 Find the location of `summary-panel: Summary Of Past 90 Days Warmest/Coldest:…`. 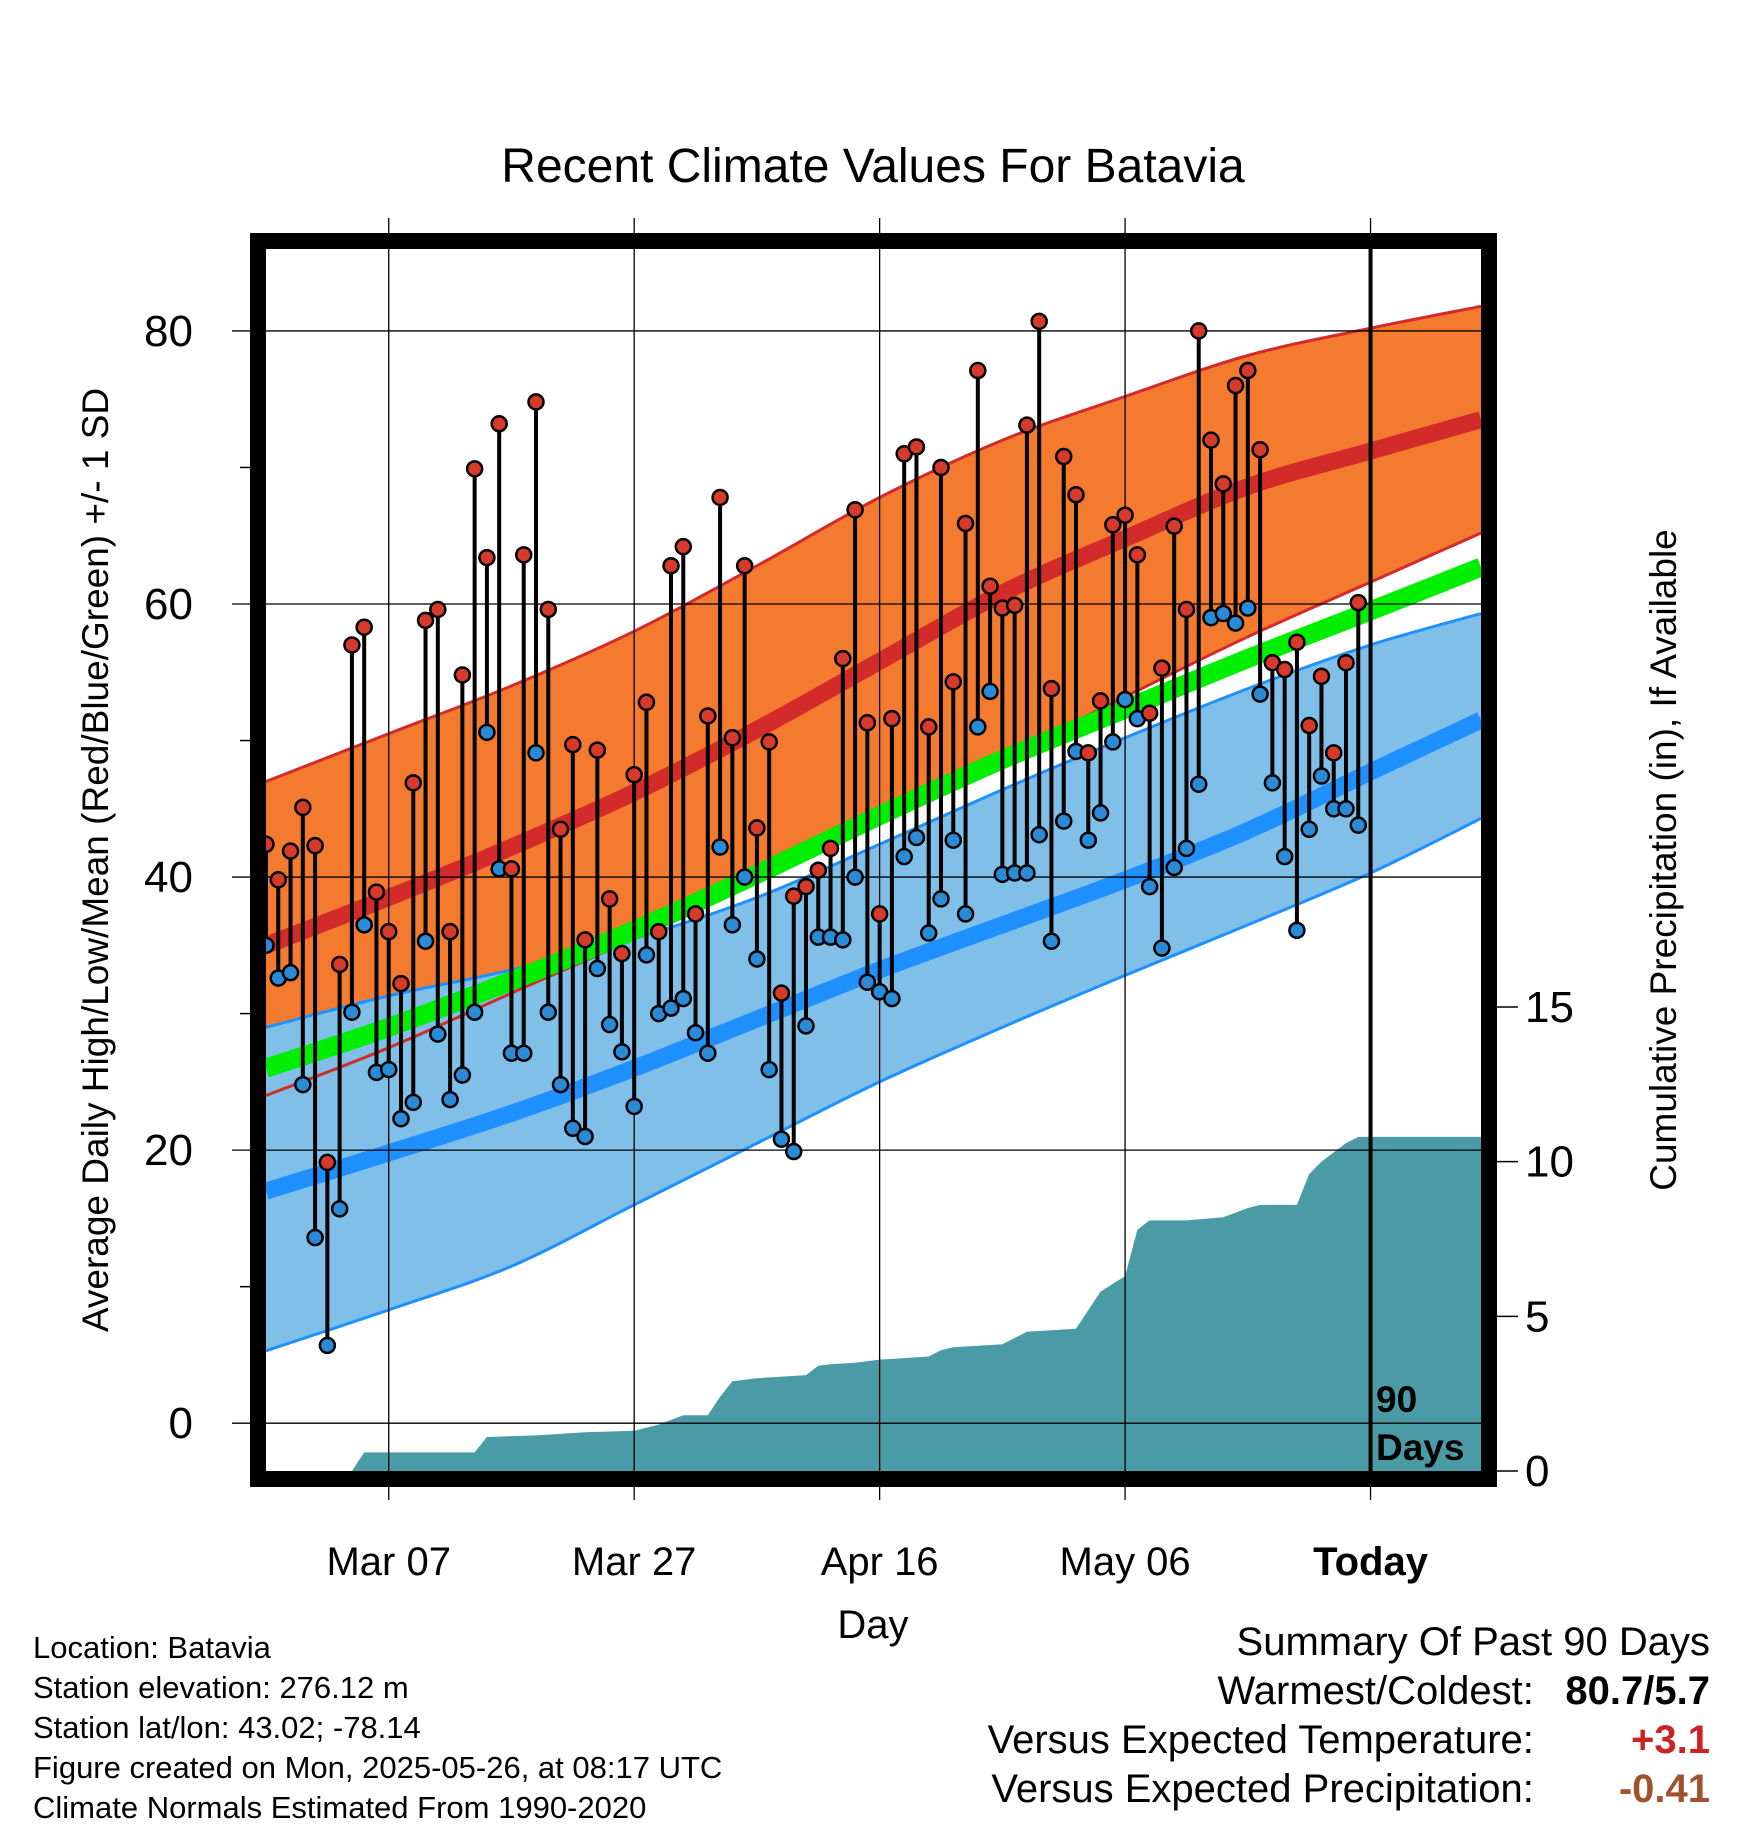

summary-panel: Summary Of Past 90 Days Warmest/Coldest:… is located at coordinates (1349, 1716).